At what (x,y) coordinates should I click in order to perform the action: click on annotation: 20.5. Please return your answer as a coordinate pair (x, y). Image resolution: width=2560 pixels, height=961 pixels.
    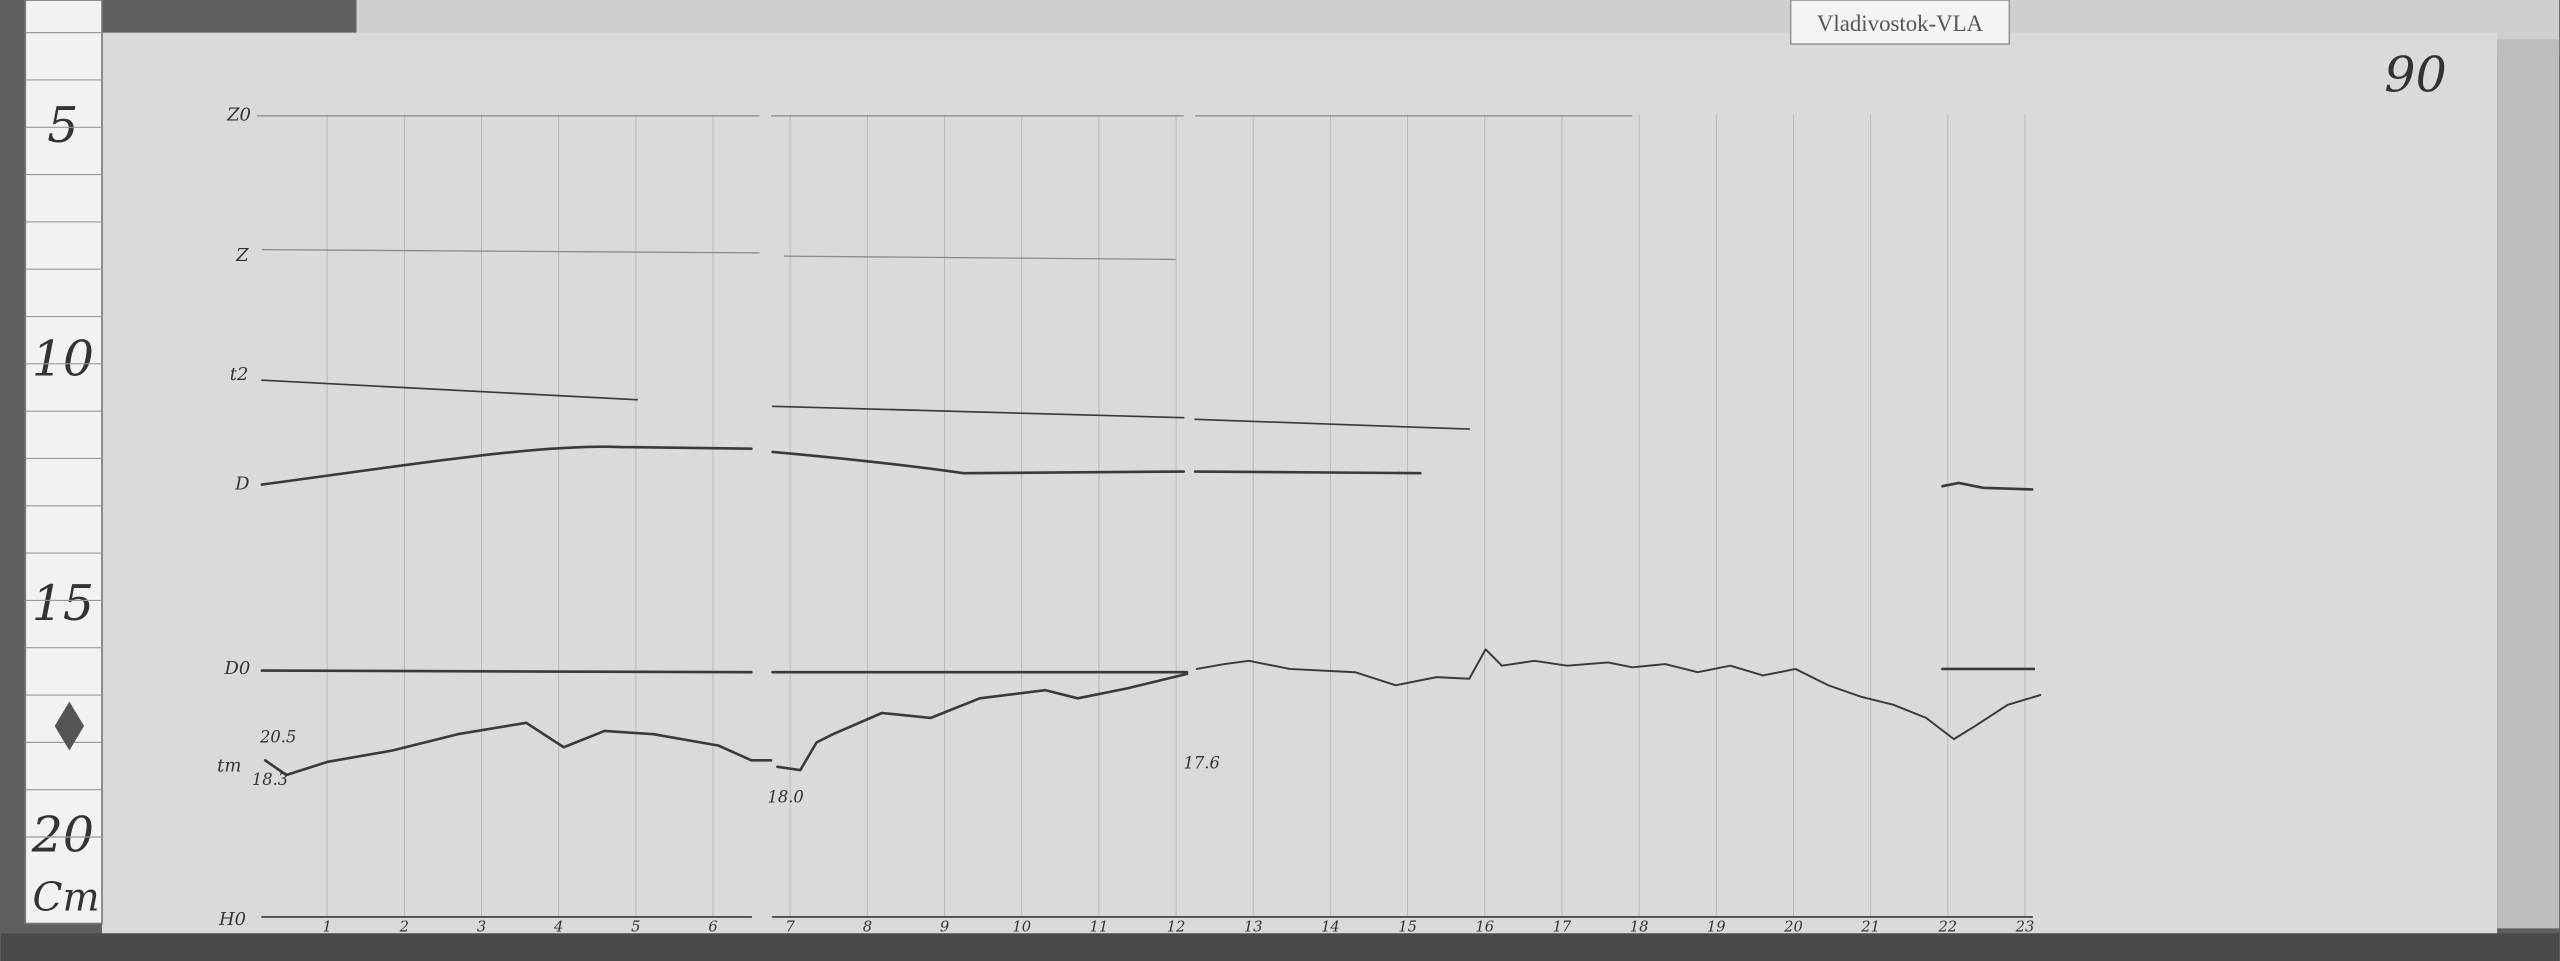
    Looking at the image, I should click on (277, 736).